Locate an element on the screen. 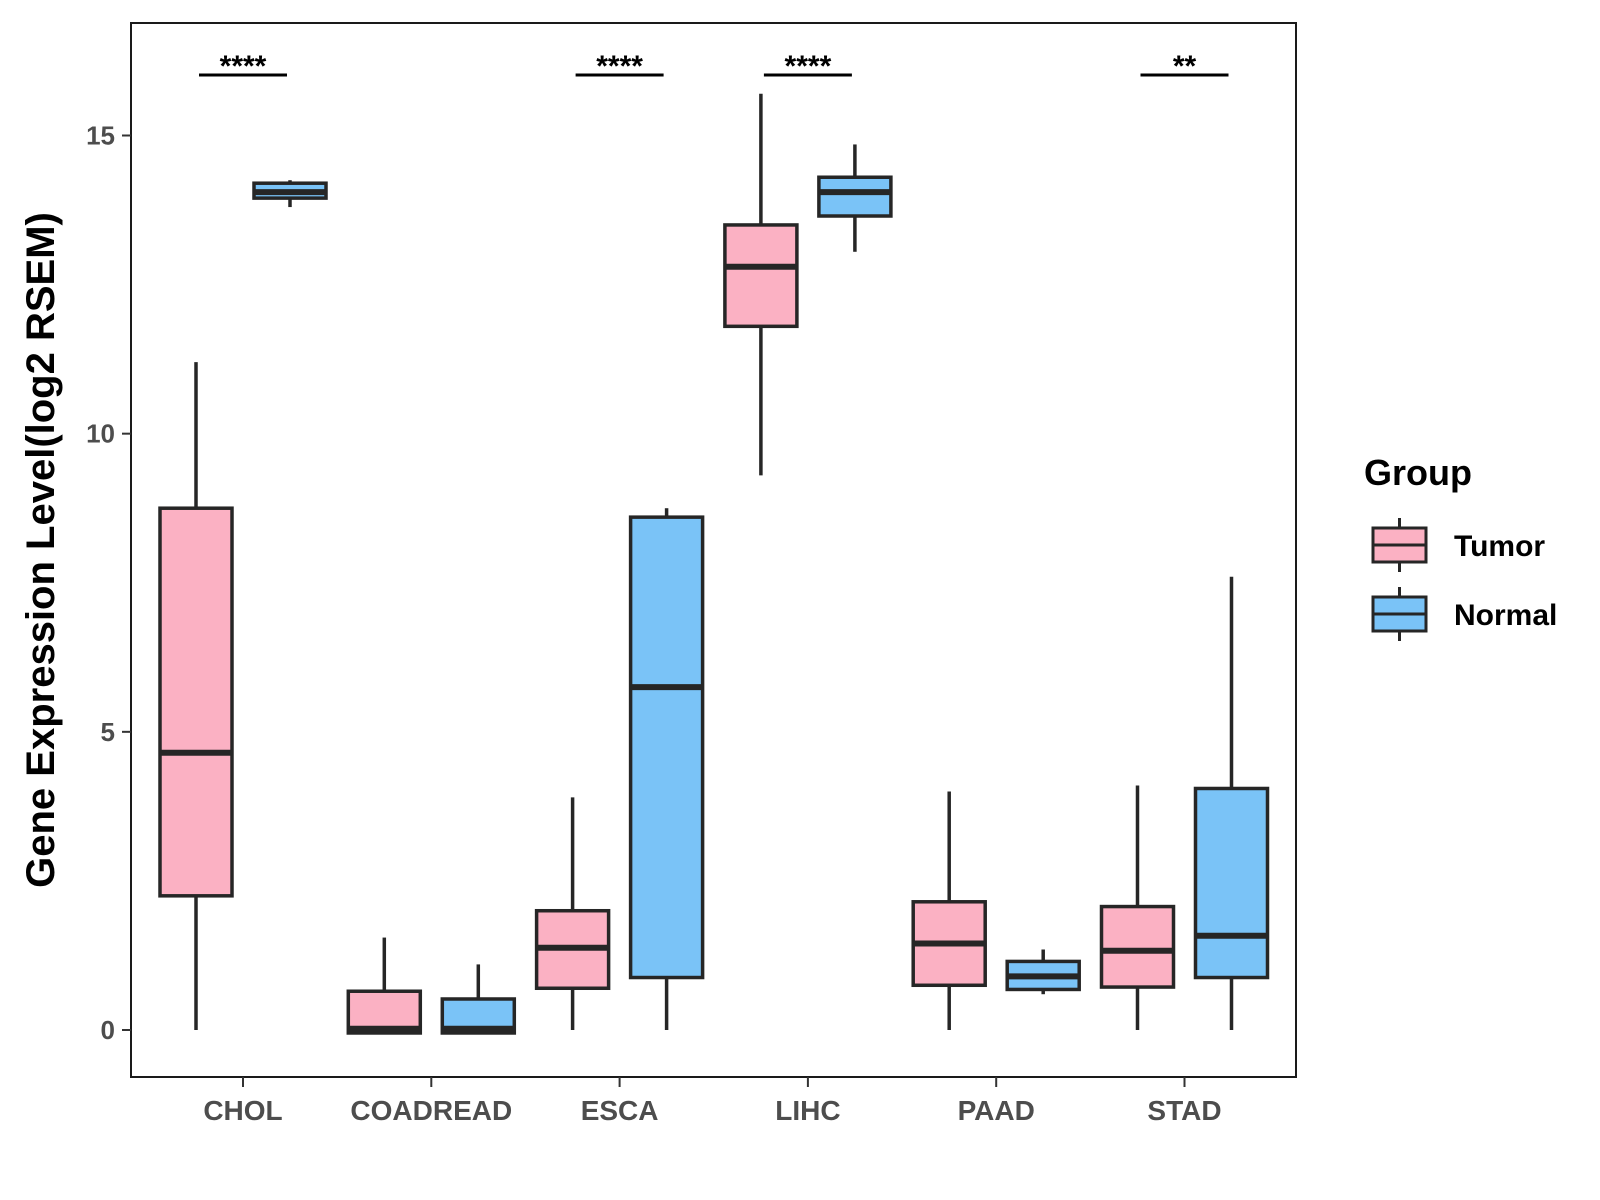  y-tick-label: 15 is located at coordinates (100, 136).